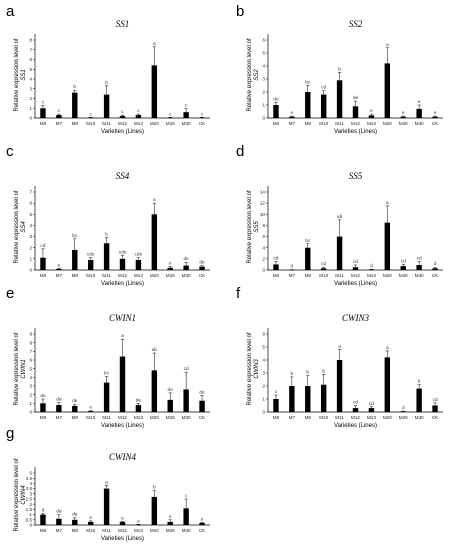 Image resolution: width=457 pixels, height=550 pixels. Describe the element at coordinates (122, 518) in the screenshot. I see `significance-letter-M12: e` at that location.